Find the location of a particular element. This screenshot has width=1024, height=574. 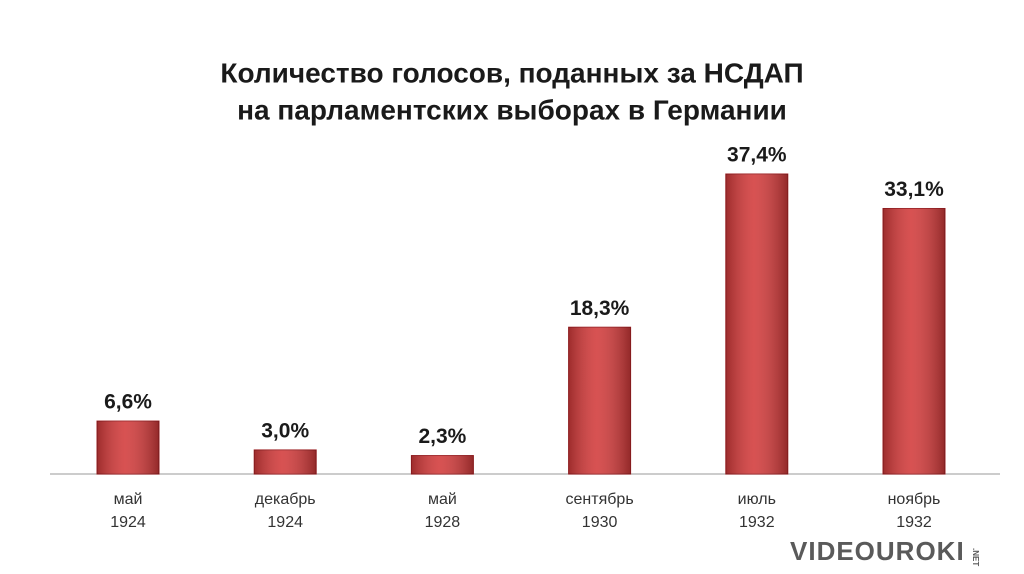

x-tick-label: 1930 is located at coordinates (600, 522).